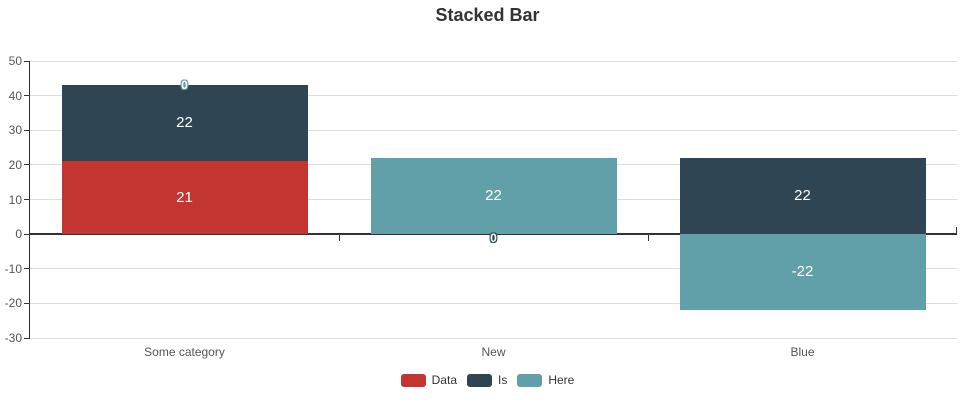 The width and height of the screenshot is (975, 402). I want to click on y-axis-label: 50, so click(15, 61).